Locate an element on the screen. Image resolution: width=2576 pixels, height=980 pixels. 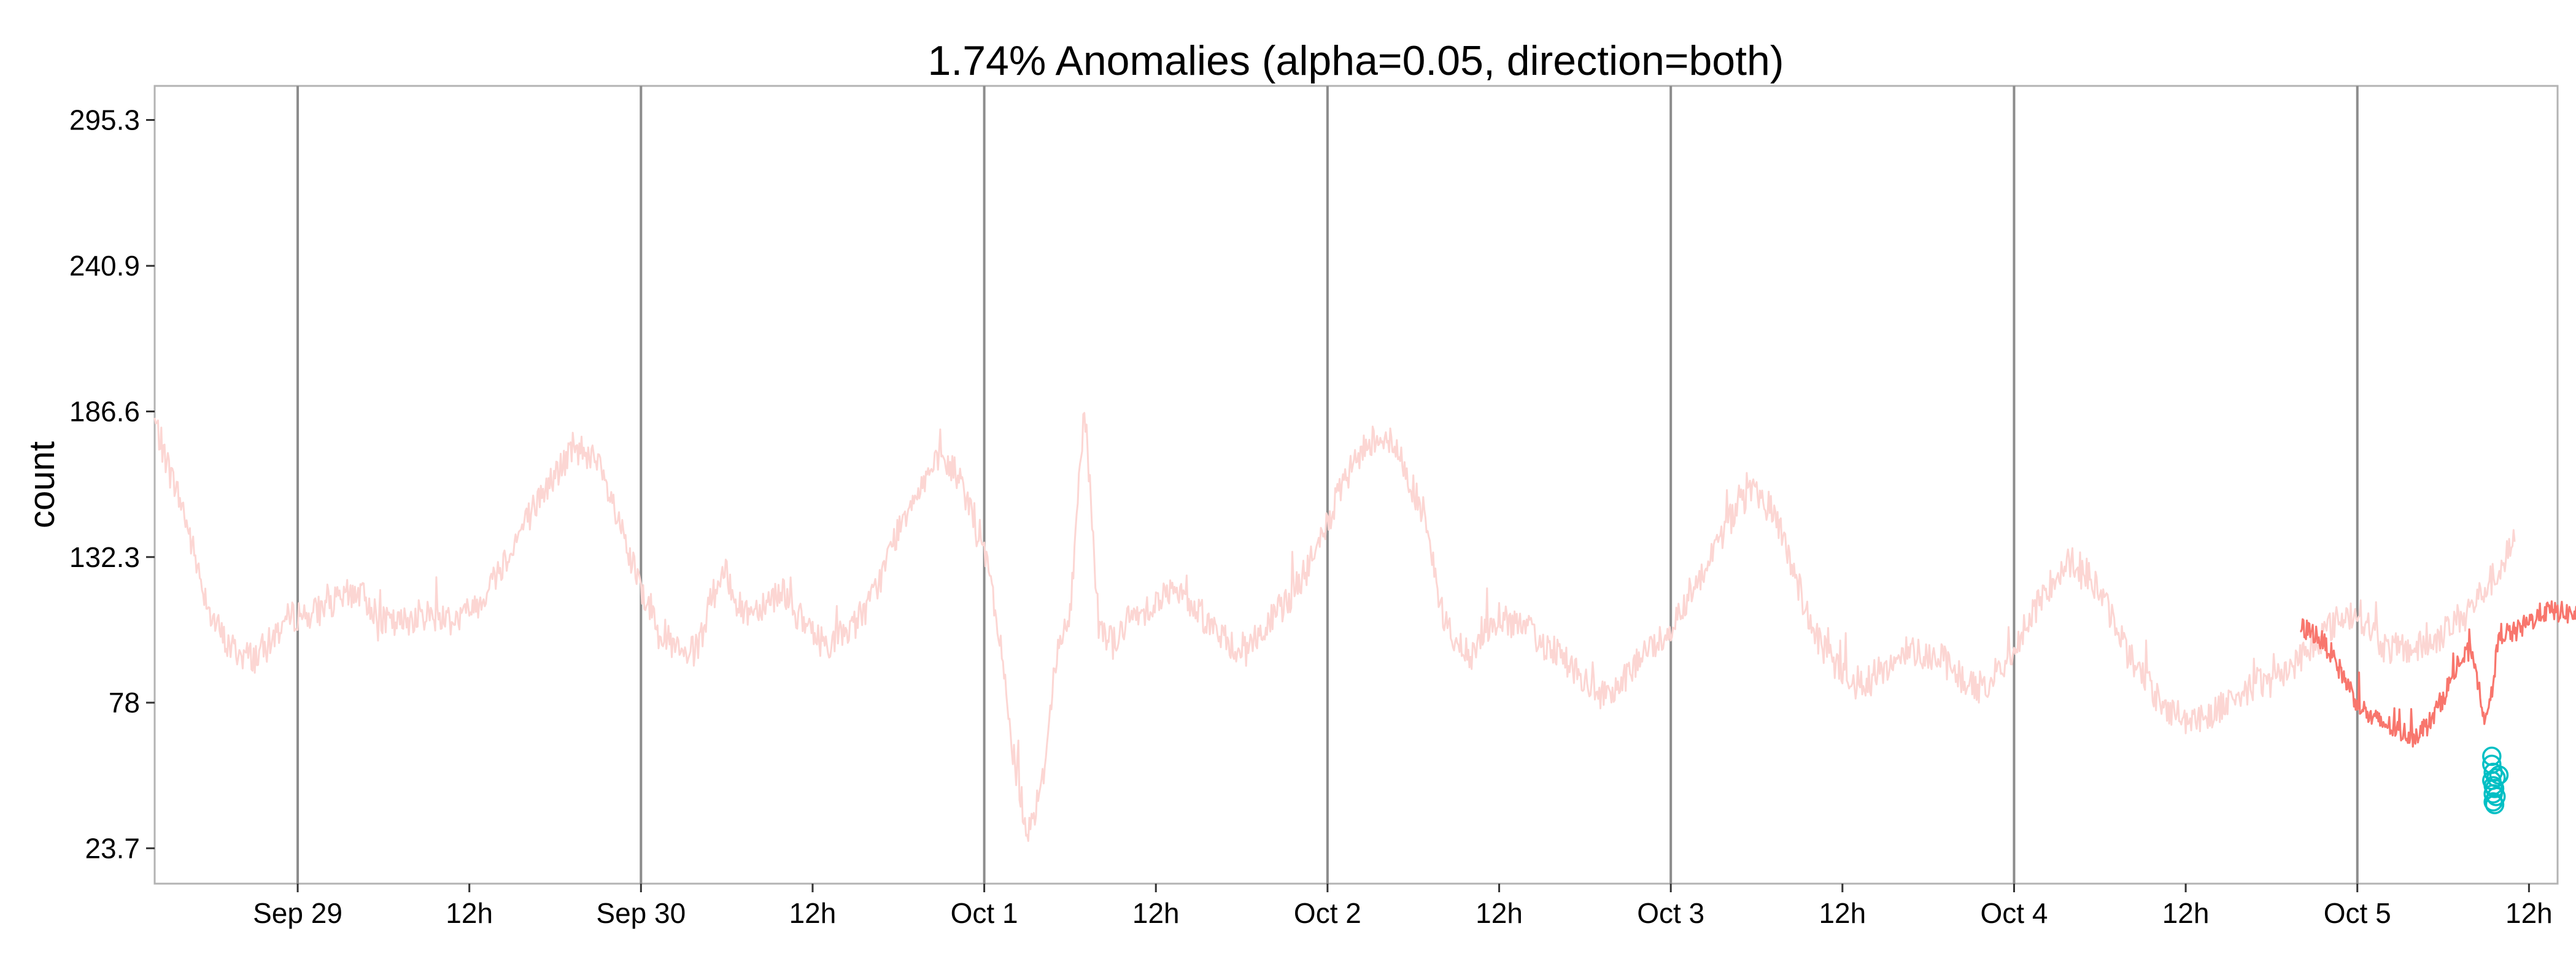
y-tick-label-1: 78 is located at coordinates (124, 703).